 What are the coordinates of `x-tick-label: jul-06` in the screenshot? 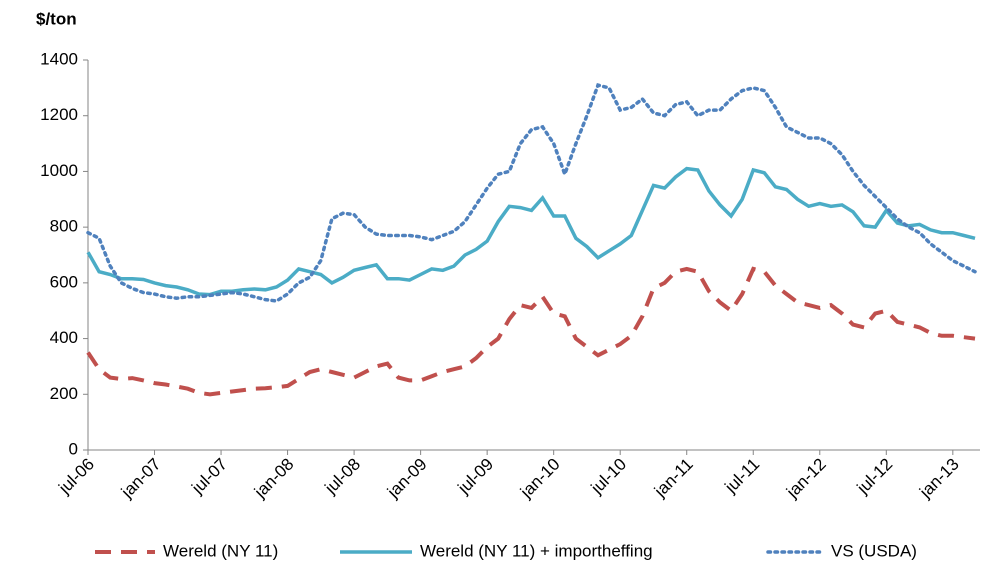 It's located at (76, 477).